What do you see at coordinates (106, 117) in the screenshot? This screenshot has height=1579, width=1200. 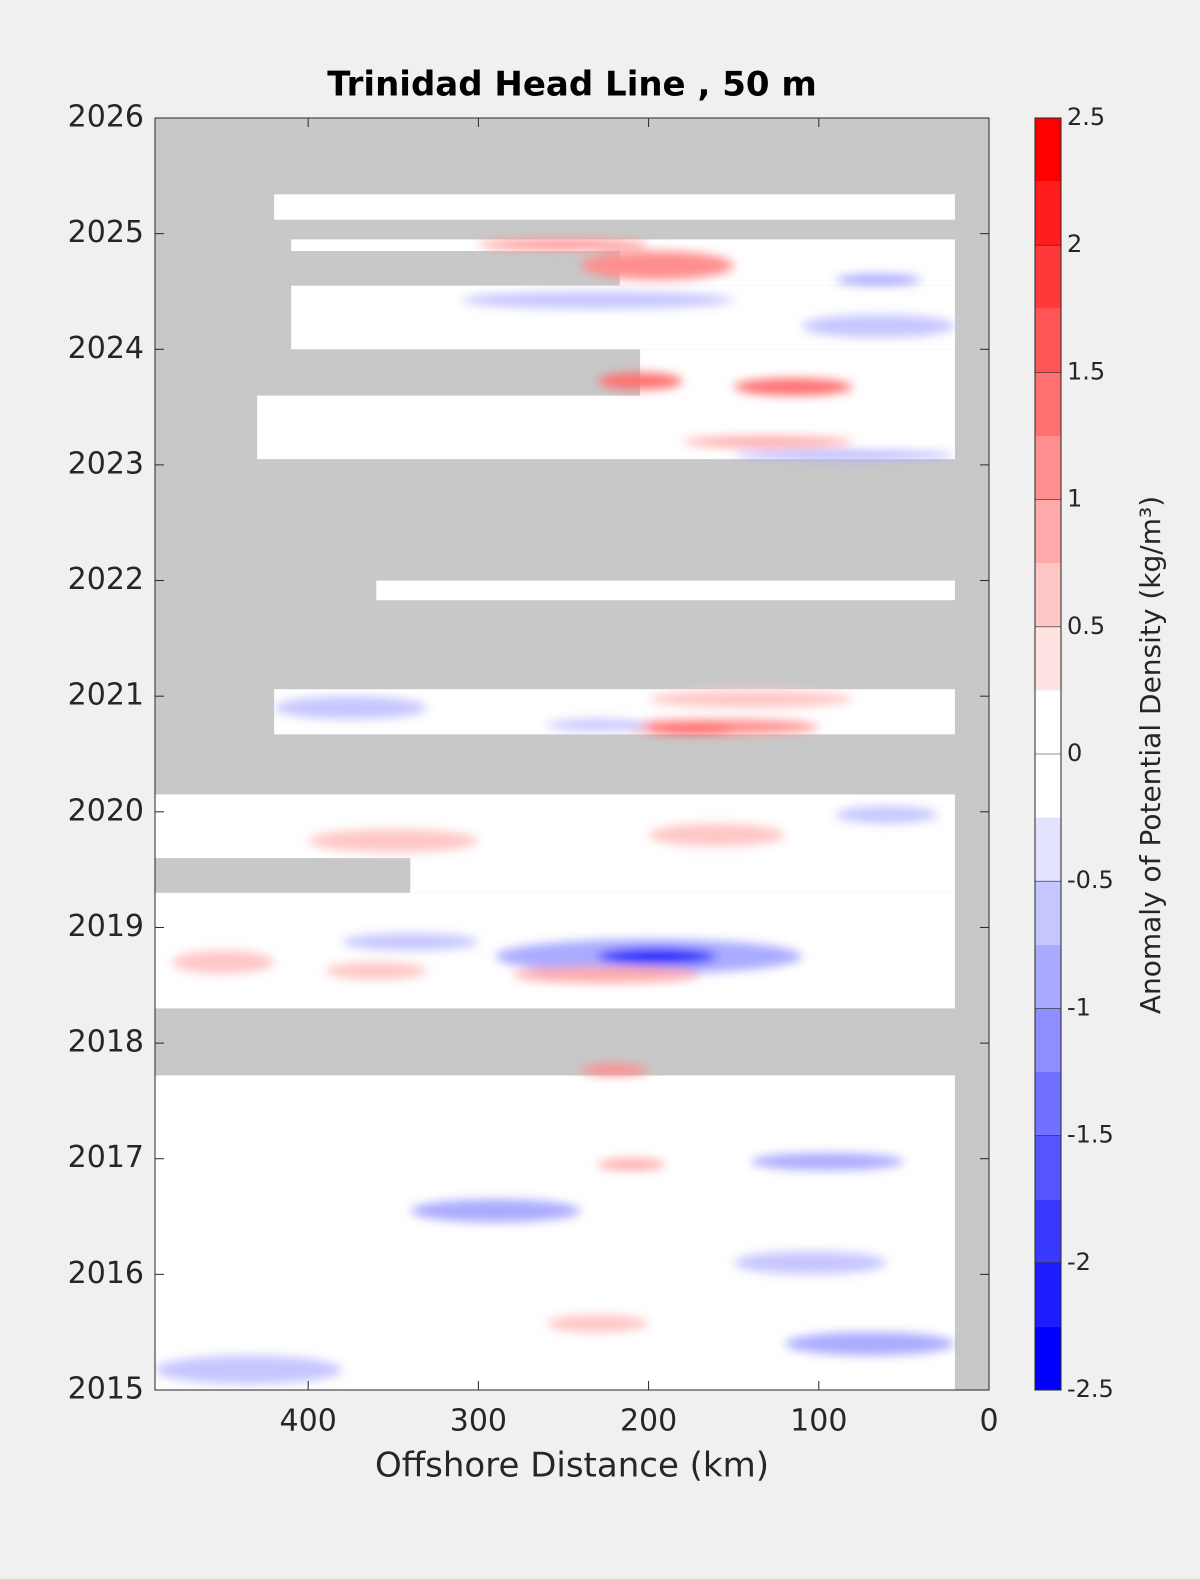 I see `y-tick-label: 2026` at bounding box center [106, 117].